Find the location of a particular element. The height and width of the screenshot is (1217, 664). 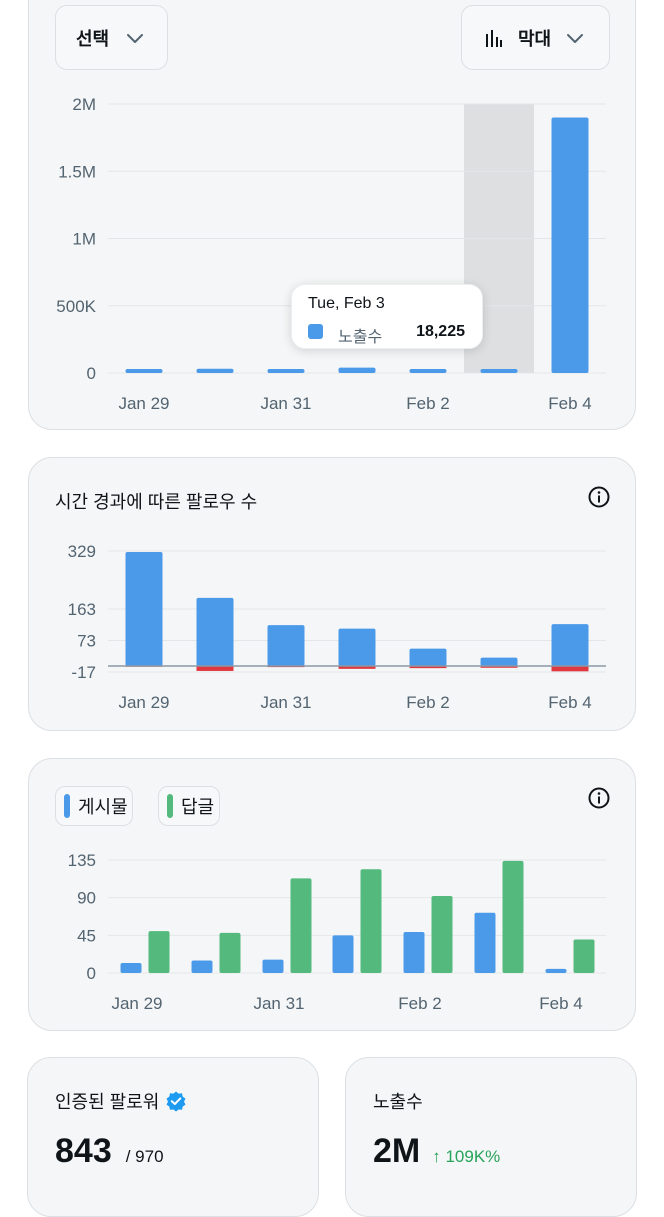

impressions-stat-change: ↑ 109K% is located at coordinates (466, 1156).